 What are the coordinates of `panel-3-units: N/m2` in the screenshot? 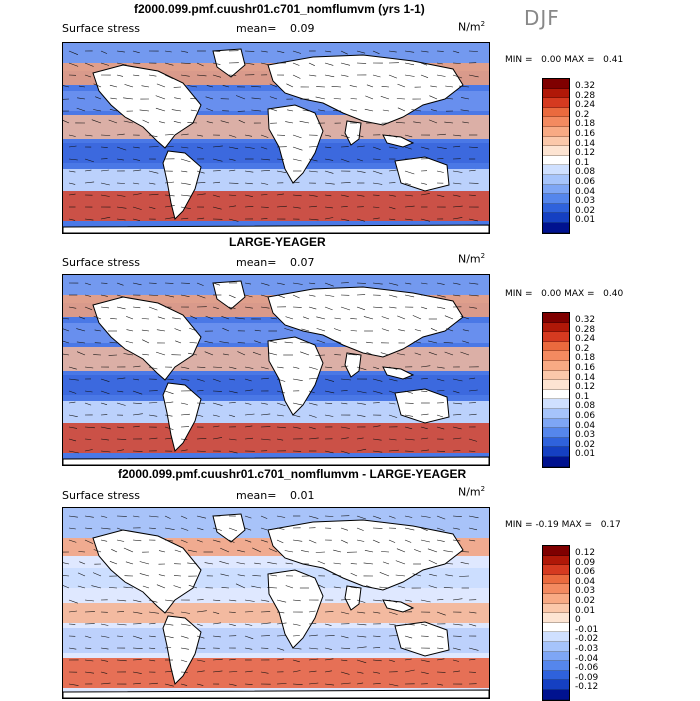 It's located at (471, 492).